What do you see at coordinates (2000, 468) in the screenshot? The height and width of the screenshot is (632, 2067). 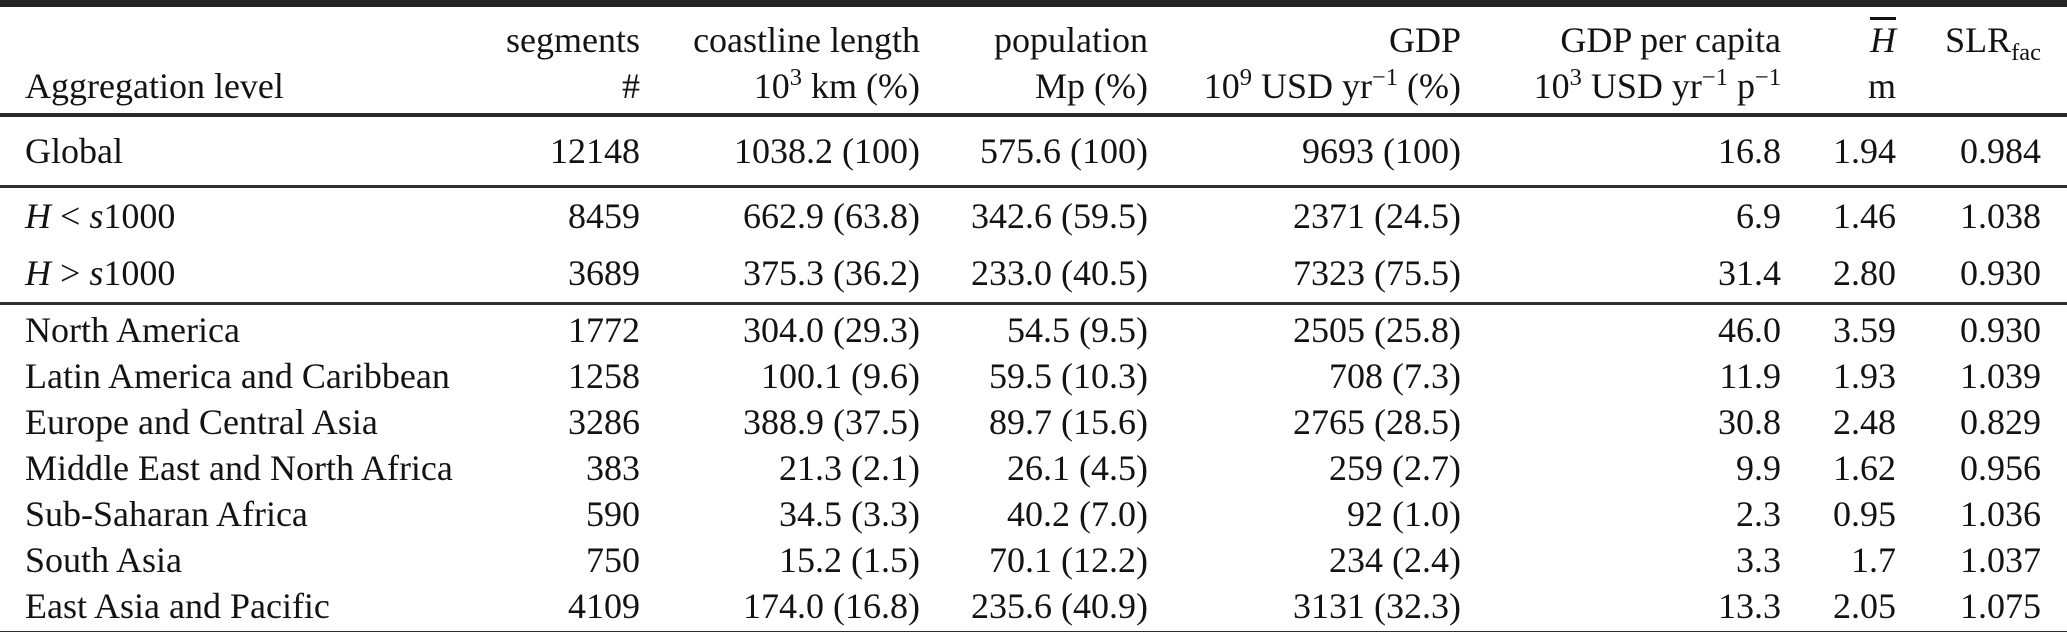 I see `cell-slr-factor: 0.956` at bounding box center [2000, 468].